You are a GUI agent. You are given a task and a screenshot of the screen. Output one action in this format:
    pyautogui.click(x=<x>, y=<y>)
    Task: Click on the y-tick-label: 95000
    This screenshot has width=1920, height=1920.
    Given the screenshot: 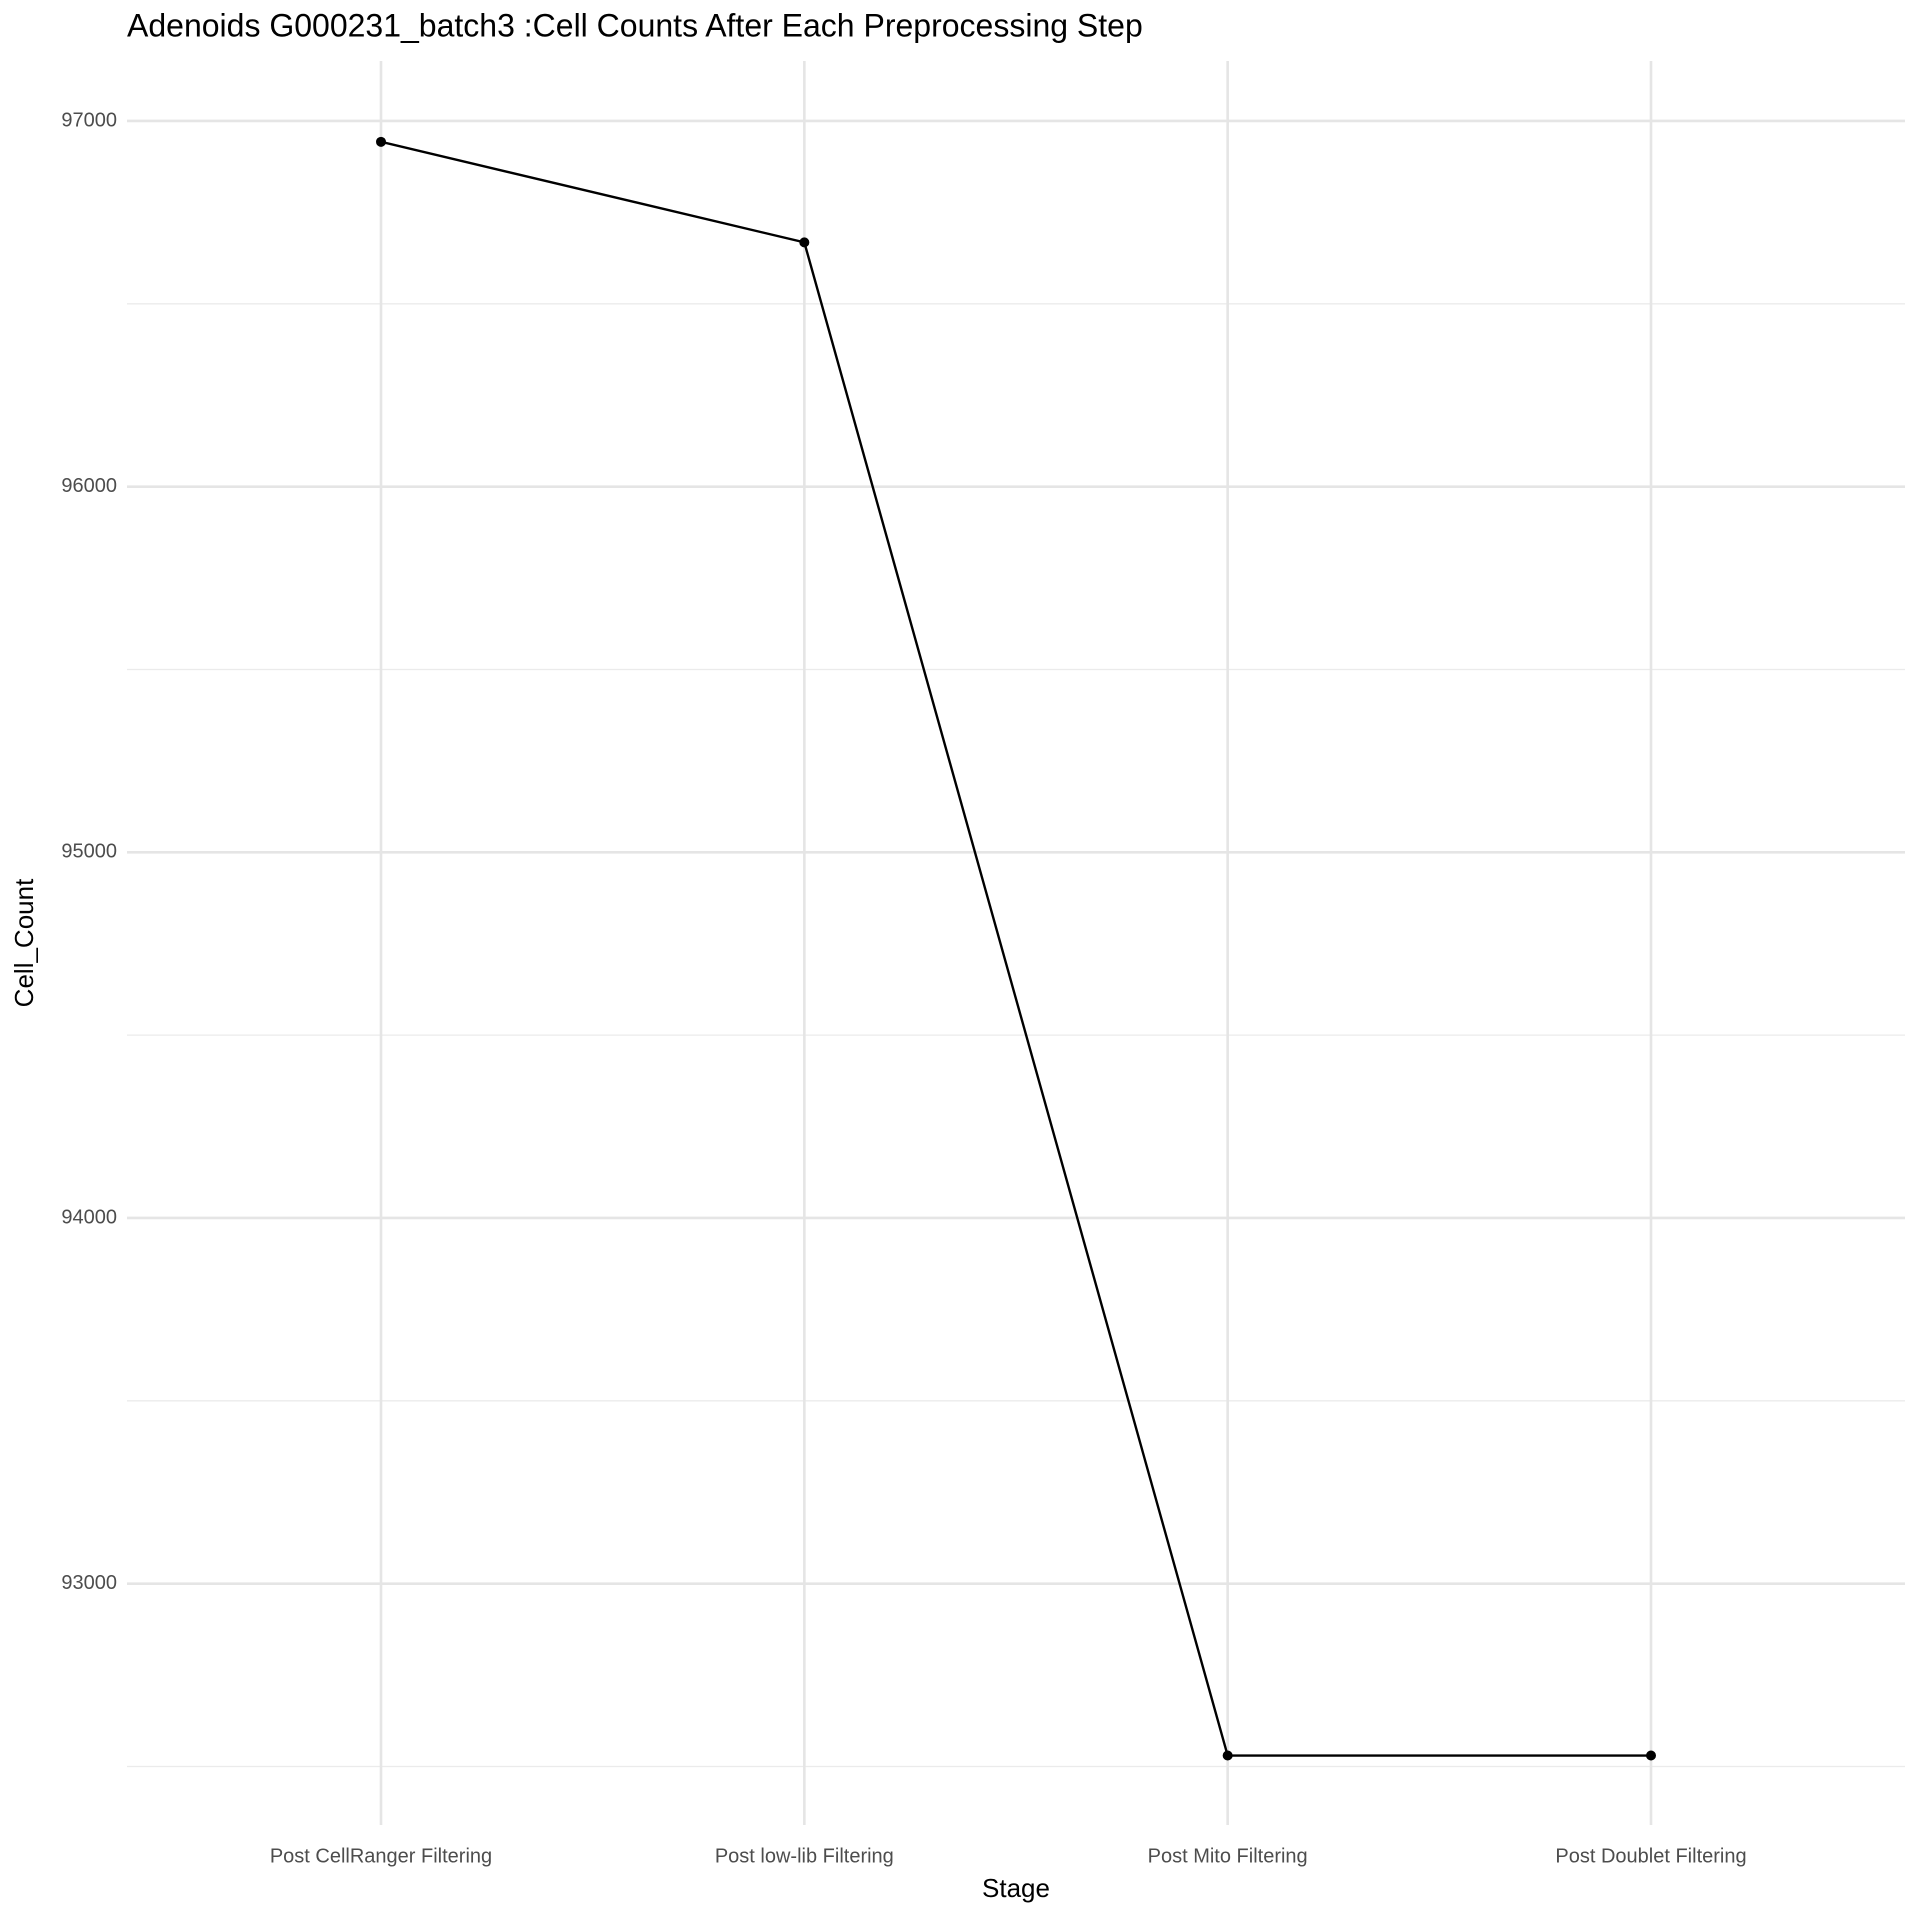 What is the action you would take?
    pyautogui.click(x=89, y=852)
    